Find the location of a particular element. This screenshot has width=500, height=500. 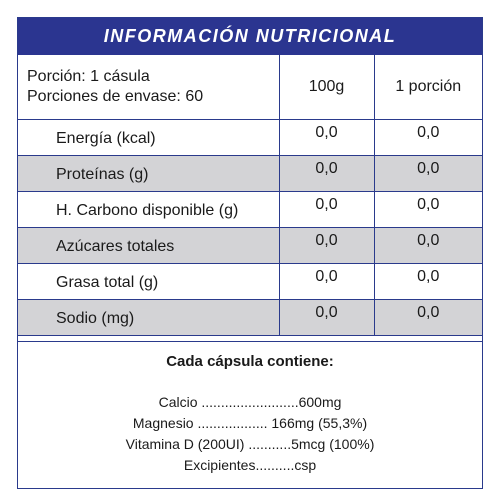

label-title: INFORMACIÓN NUTRICIONAL is located at coordinates (250, 36).